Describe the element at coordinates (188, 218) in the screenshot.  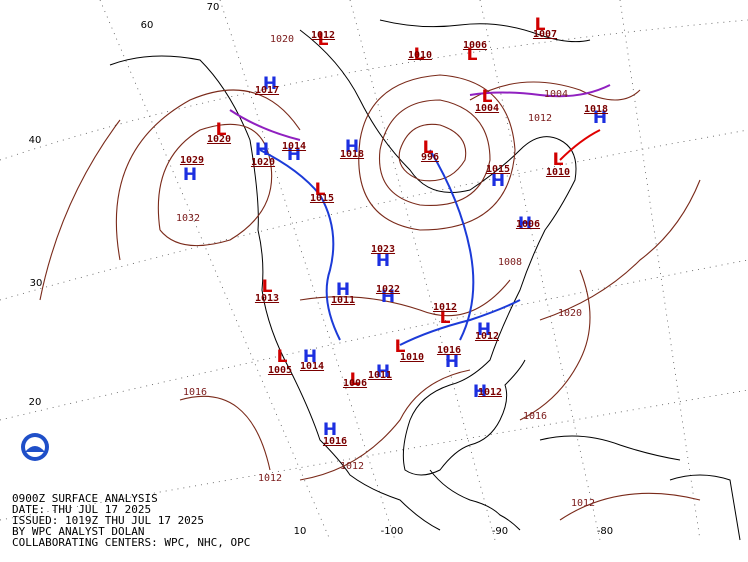
I see `isobar-label: 1032` at that location.